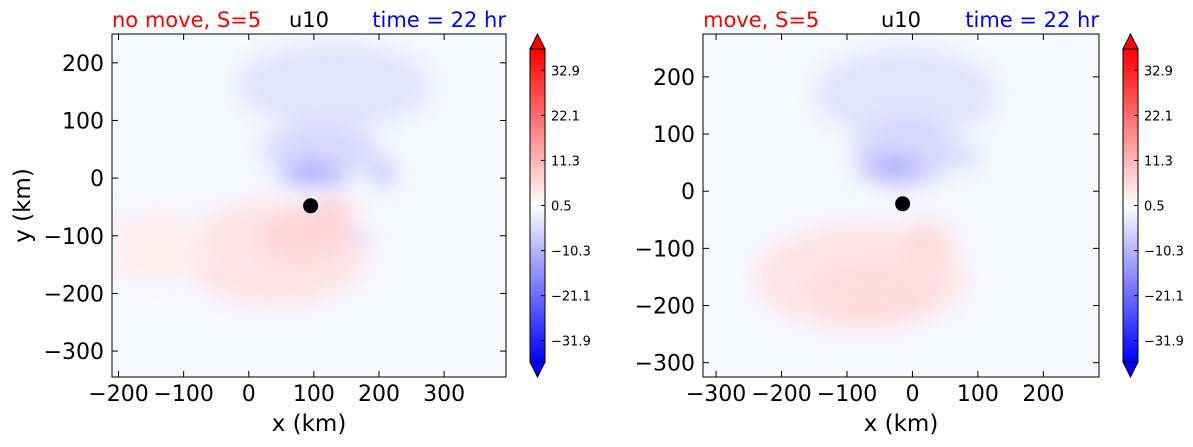 The width and height of the screenshot is (1193, 447). Describe the element at coordinates (761, 20) in the screenshot. I see `title-left: move, S=5` at that location.